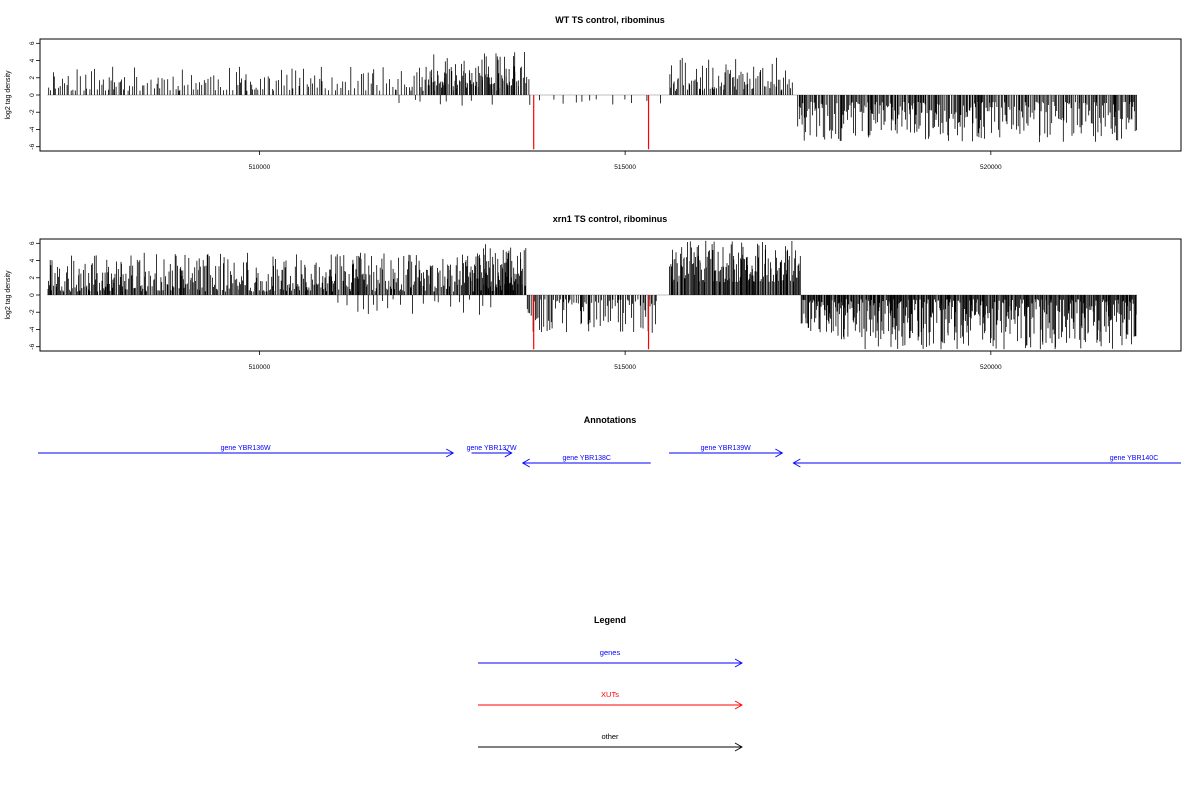 This screenshot has width=1200, height=800. What do you see at coordinates (991, 367) in the screenshot?
I see `xrn1-x-tick-label: 520000` at bounding box center [991, 367].